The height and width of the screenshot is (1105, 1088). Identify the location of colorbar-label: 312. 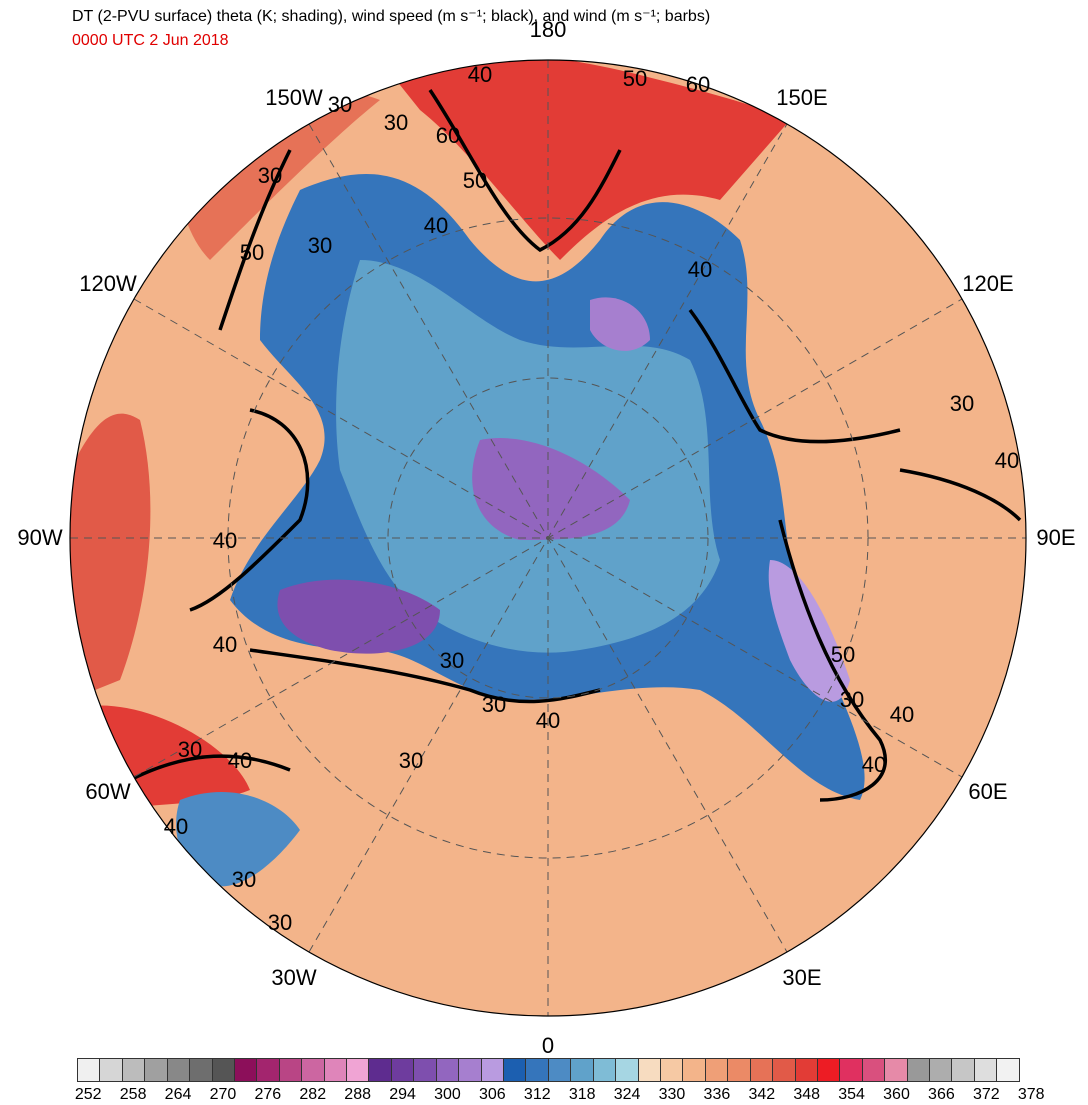
(537, 1094).